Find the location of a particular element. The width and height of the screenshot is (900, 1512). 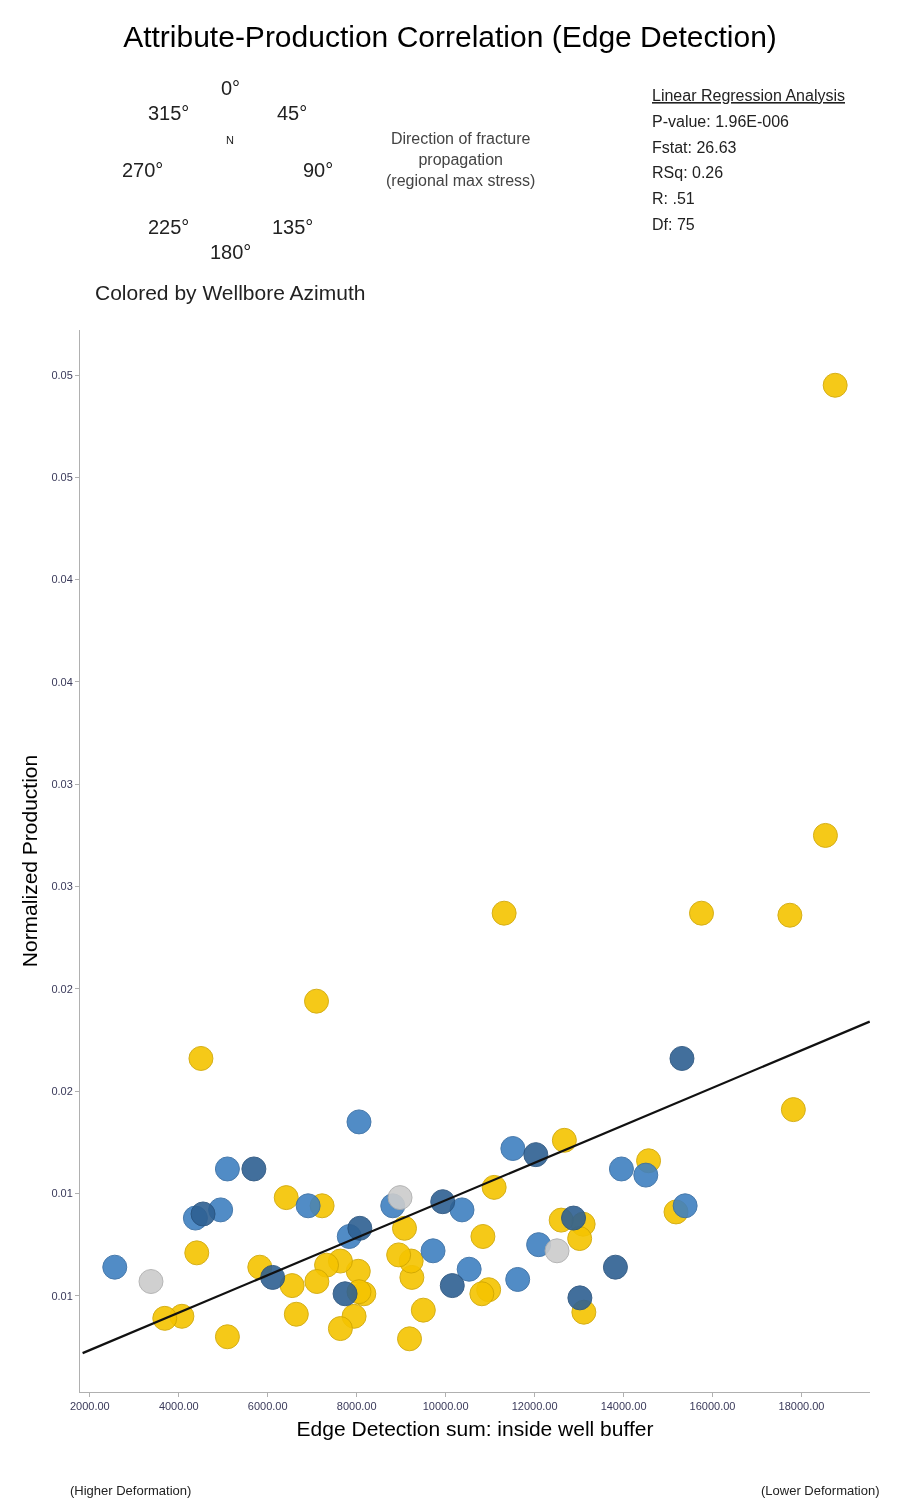

text: 315° is located at coordinates (169, 113).